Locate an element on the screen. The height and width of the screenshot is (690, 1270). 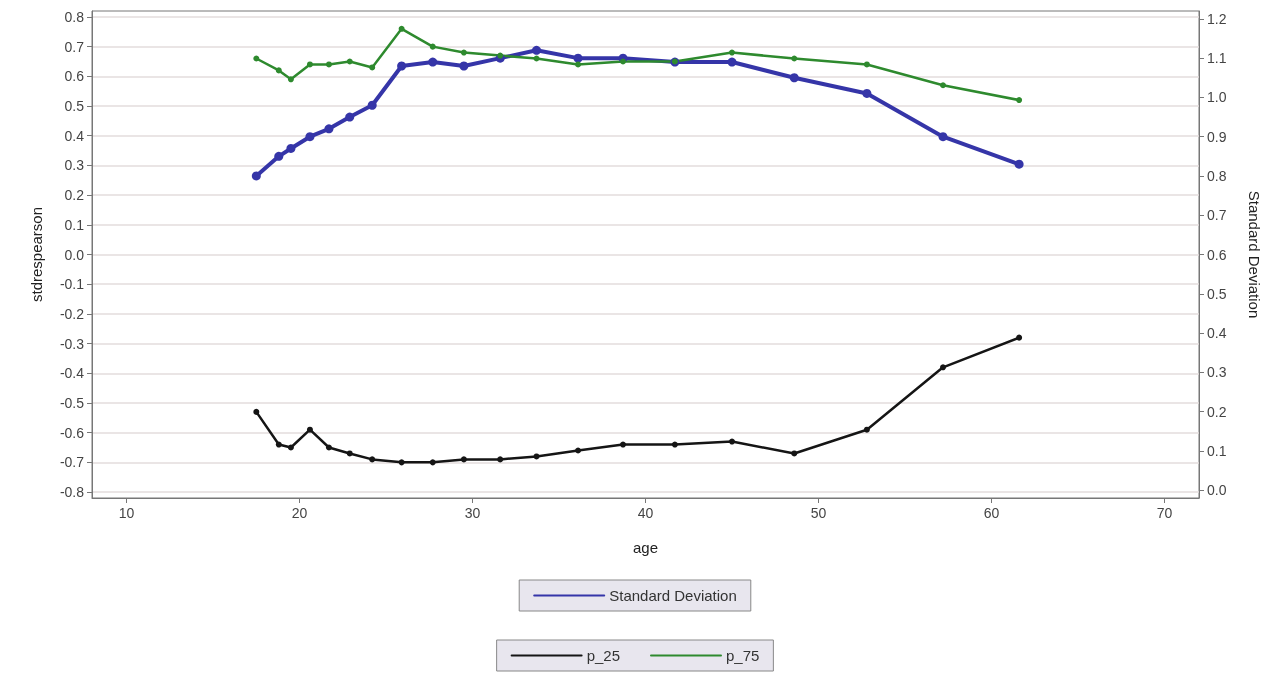
y-tick-label: 0.2 is located at coordinates (74, 195).